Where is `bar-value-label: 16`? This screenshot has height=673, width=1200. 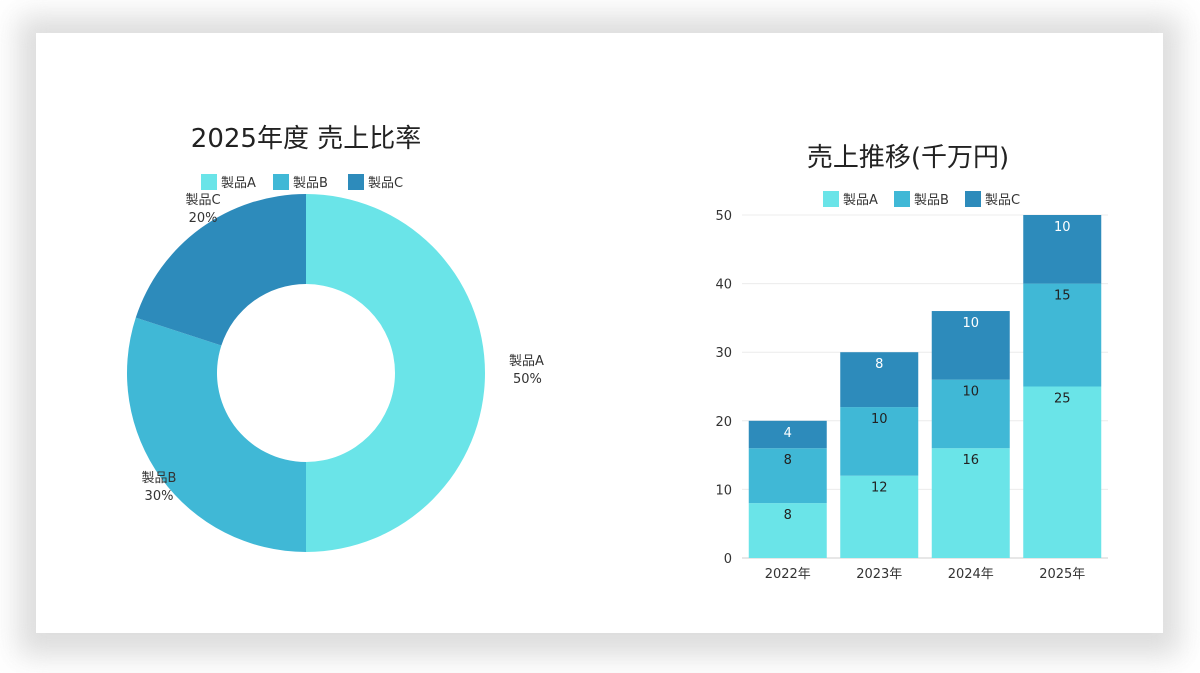
bar-value-label: 16 is located at coordinates (970, 460).